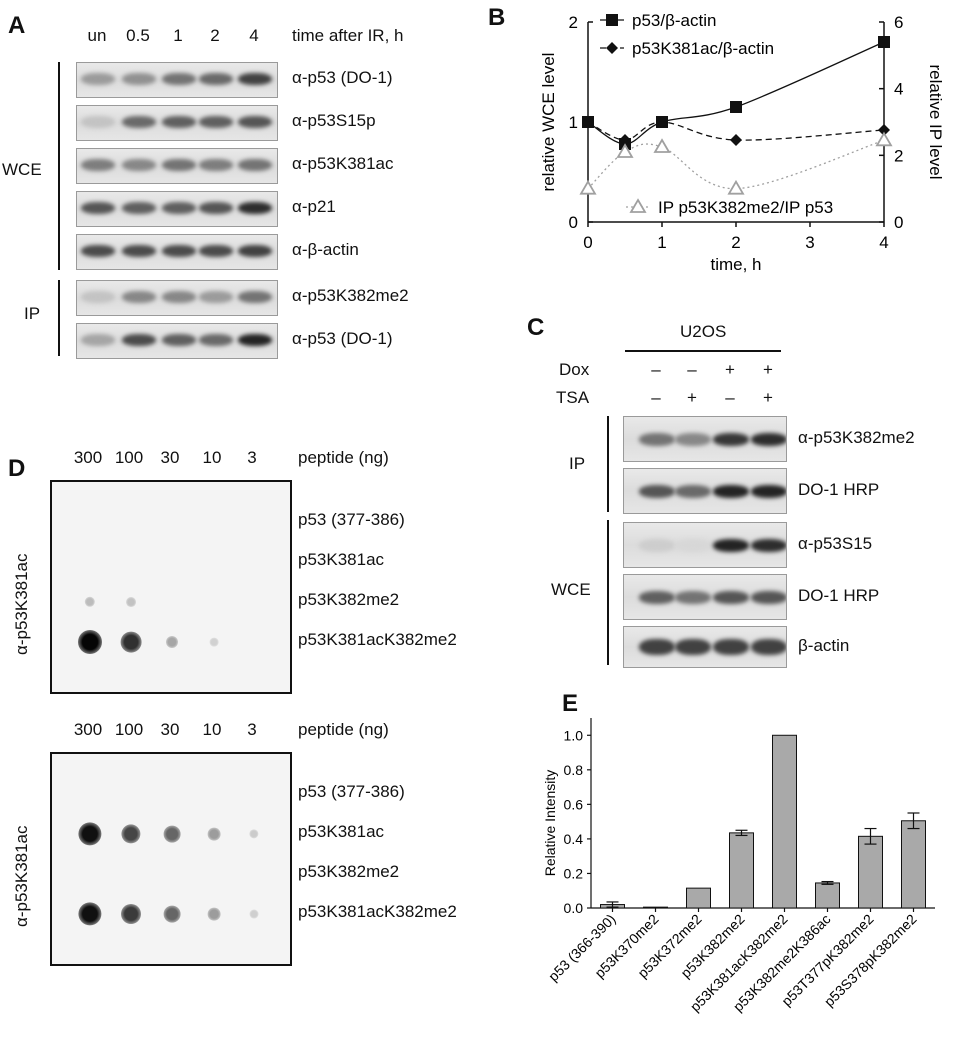 The height and width of the screenshot is (1050, 955). What do you see at coordinates (88, 457) in the screenshot?
I see `amount-label: 300` at bounding box center [88, 457].